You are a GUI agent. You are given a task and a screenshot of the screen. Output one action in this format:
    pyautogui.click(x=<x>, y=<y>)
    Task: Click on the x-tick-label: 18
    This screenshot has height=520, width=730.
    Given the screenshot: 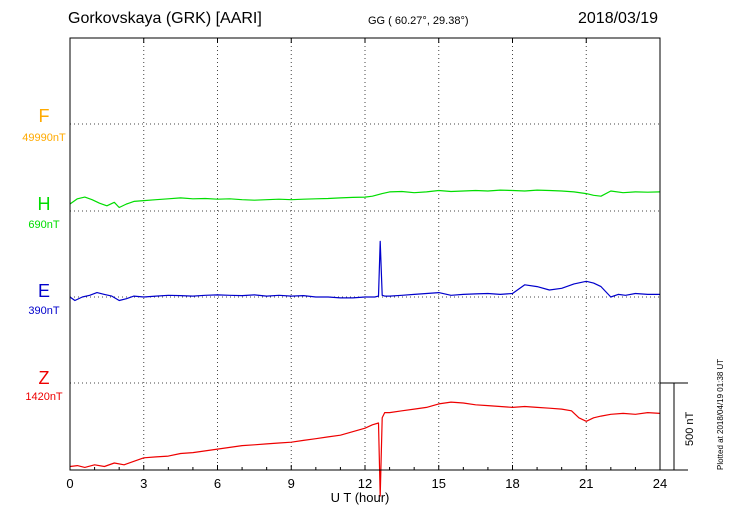 What is the action you would take?
    pyautogui.click(x=512, y=483)
    